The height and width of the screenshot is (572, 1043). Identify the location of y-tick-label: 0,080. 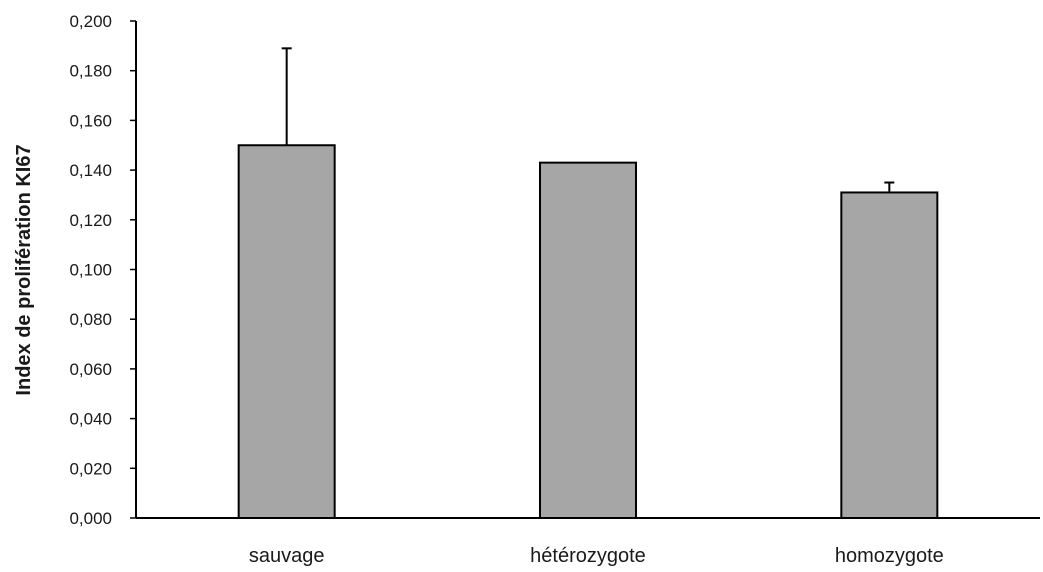
(90, 319).